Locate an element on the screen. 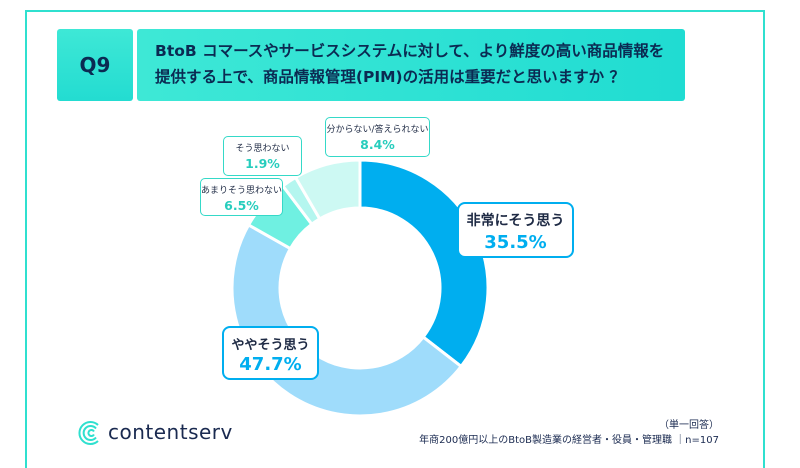 The image size is (800, 468). value-somewhat-agree: 47.7% is located at coordinates (270, 364).